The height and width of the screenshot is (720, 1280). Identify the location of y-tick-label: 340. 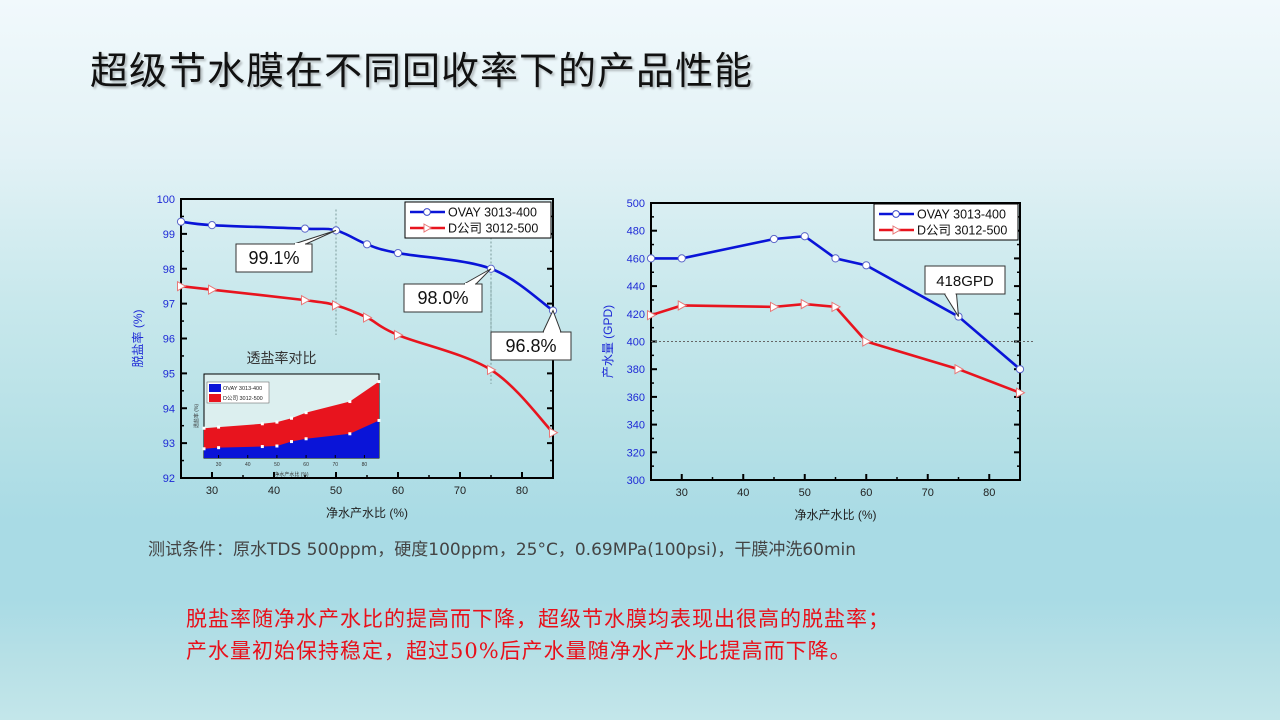
(636, 426).